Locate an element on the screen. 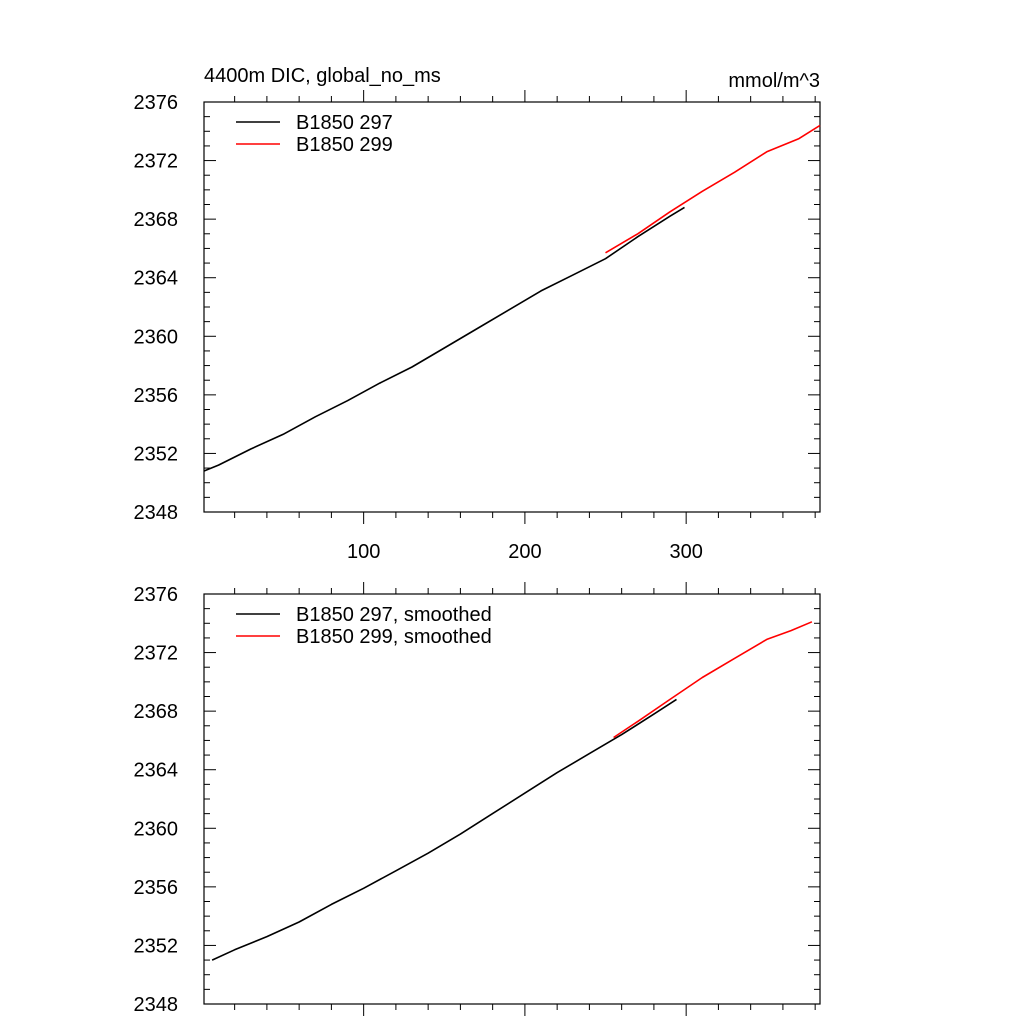  legend-label-0: B1850 297 is located at coordinates (344, 123).